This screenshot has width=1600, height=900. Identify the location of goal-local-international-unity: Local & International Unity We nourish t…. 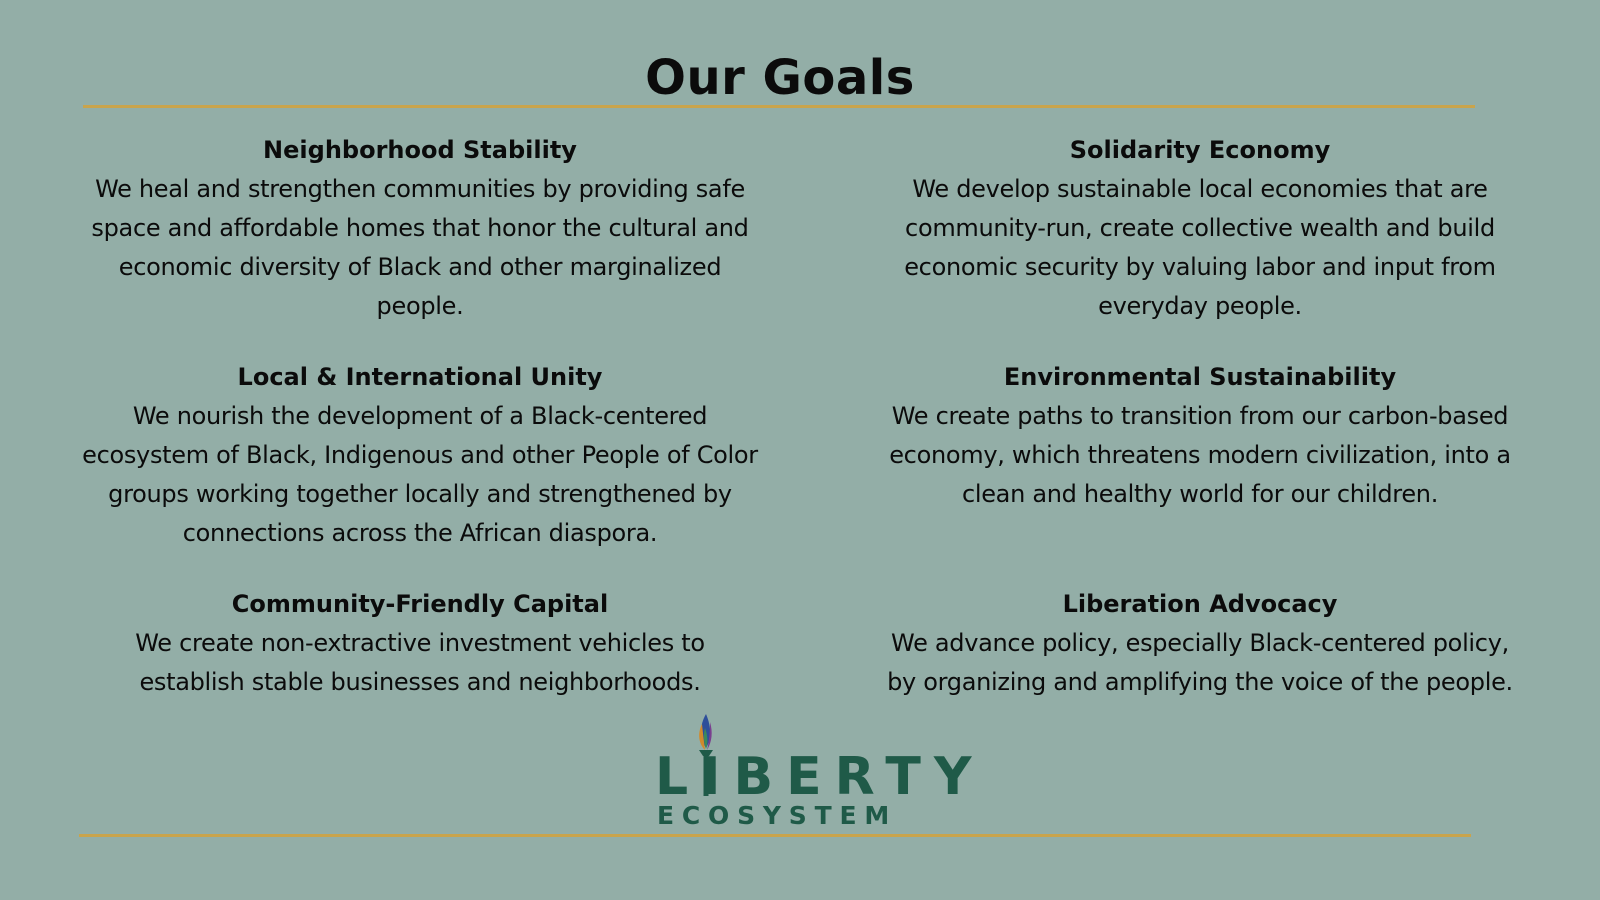
(420, 455).